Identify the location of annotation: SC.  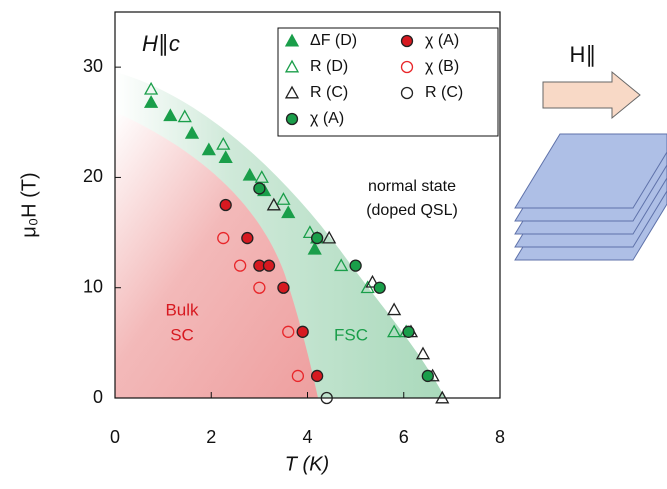
(182, 334).